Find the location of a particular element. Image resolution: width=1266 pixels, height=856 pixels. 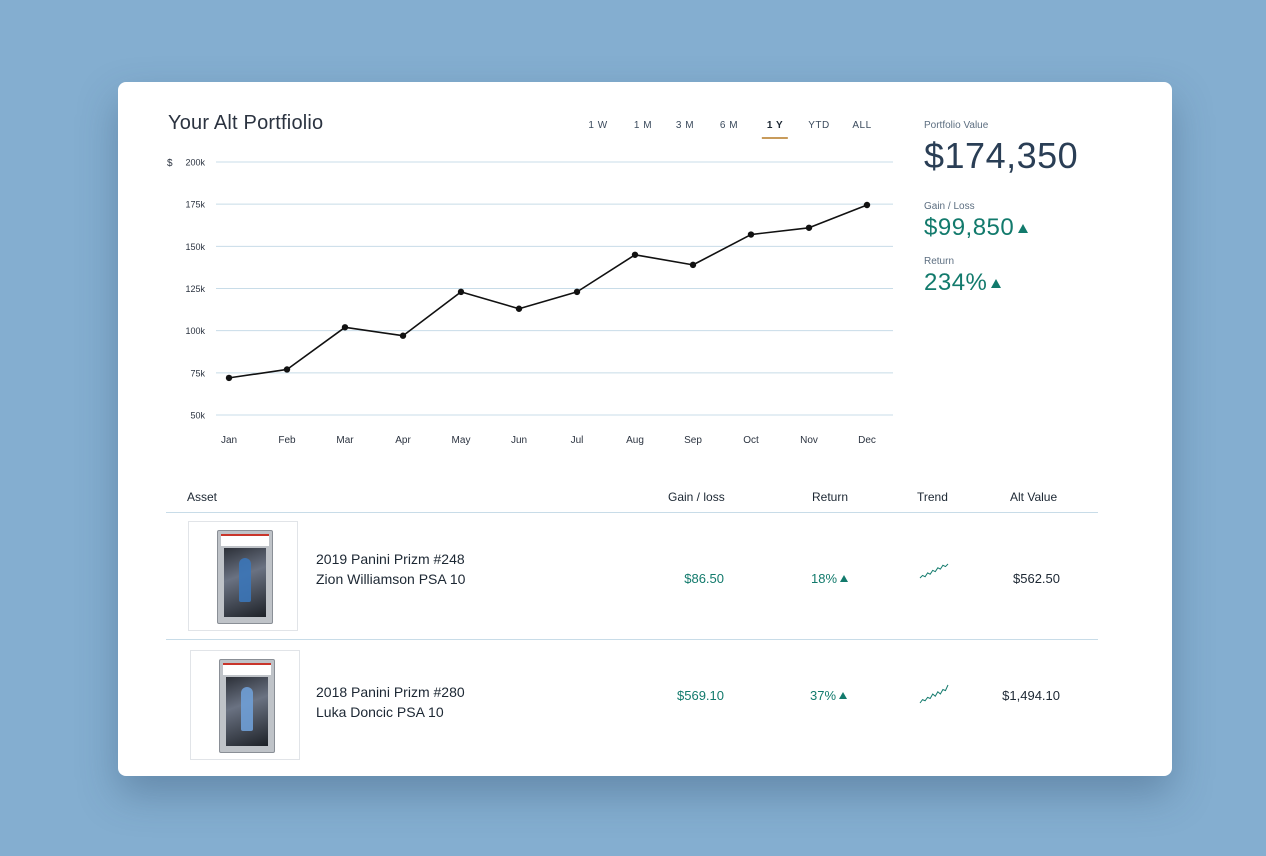

x-tick-label: Sep is located at coordinates (693, 440).